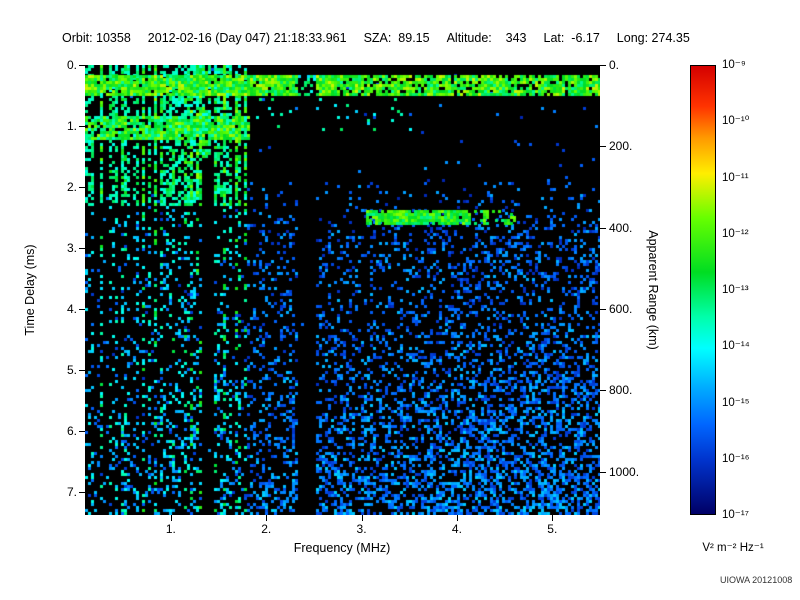  I want to click on y-axis-title: Time Delay (ms), so click(30, 290).